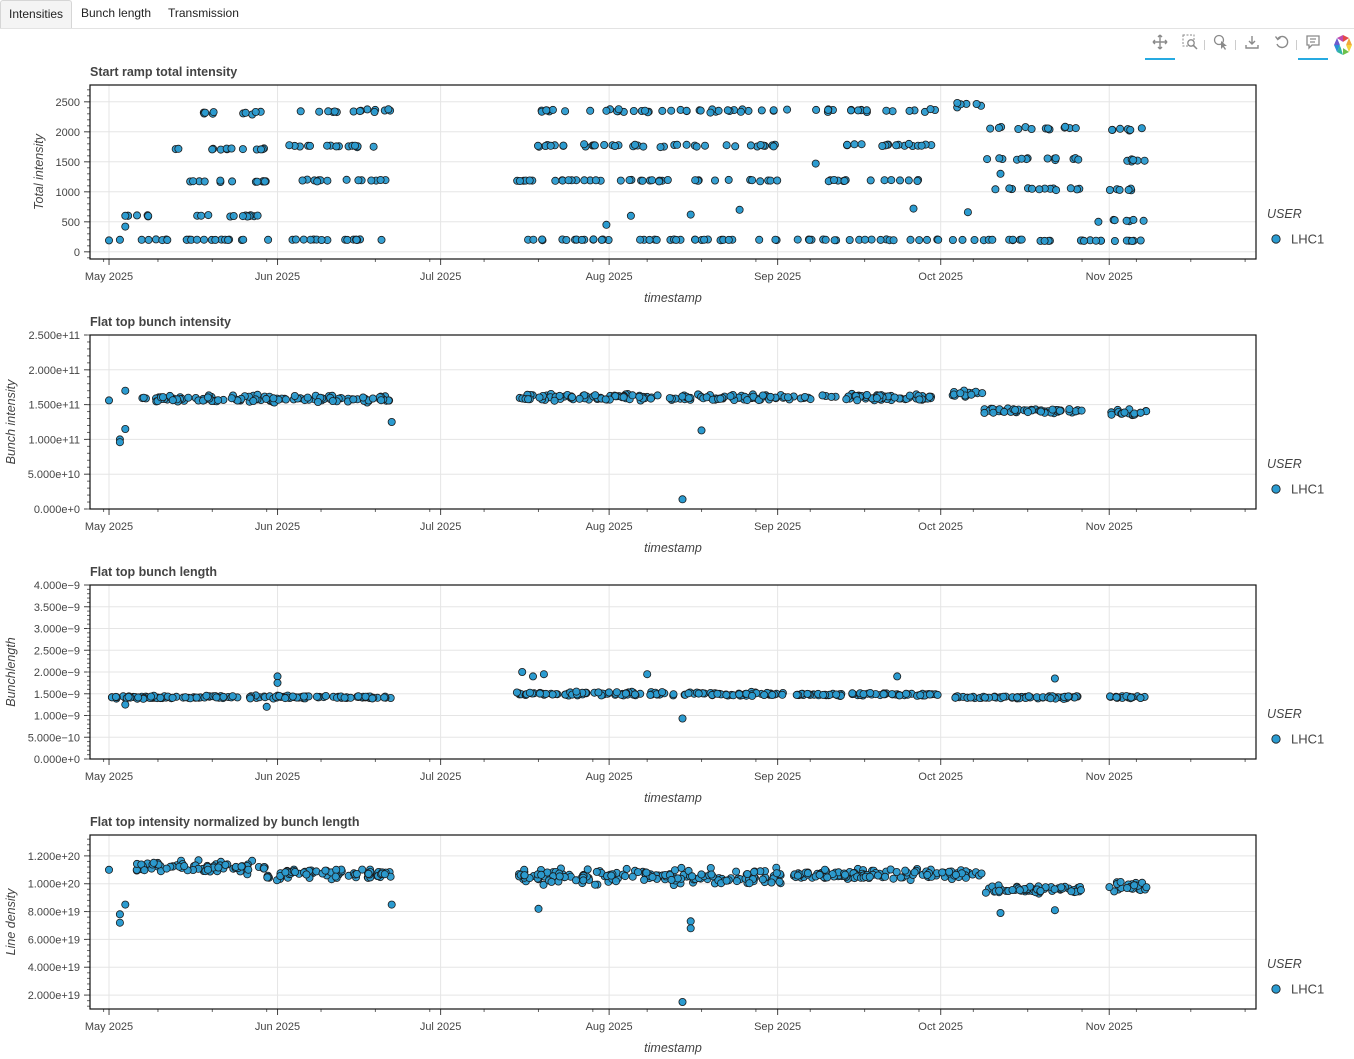  What do you see at coordinates (673, 922) in the screenshot?
I see `plot-background` at bounding box center [673, 922].